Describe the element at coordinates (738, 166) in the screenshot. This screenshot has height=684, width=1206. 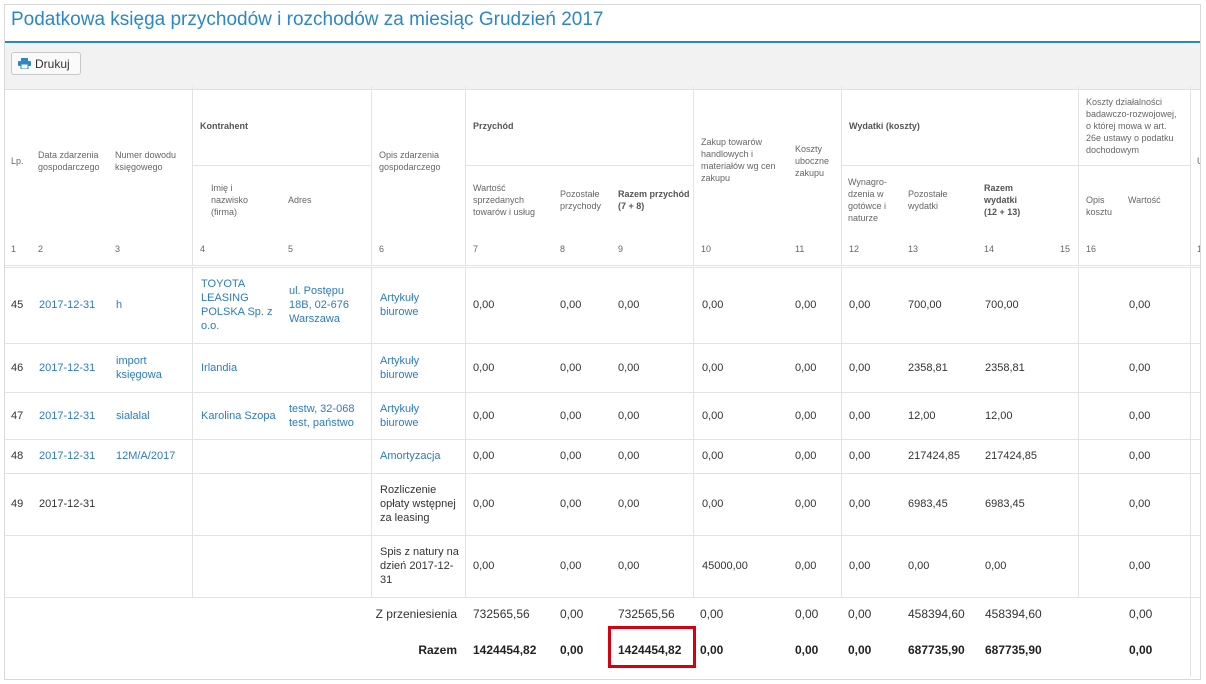
I see `header-purchase: materiałów wg cen` at that location.